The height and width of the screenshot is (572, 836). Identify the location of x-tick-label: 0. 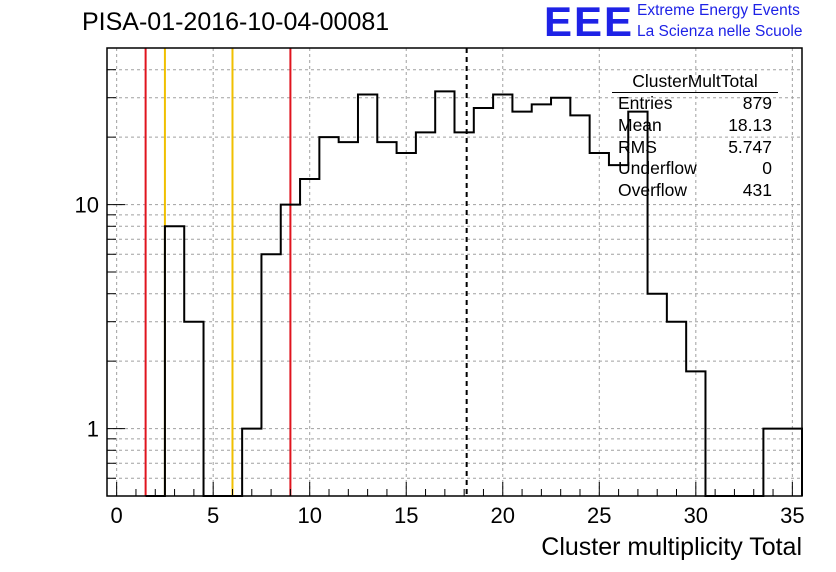
(117, 515).